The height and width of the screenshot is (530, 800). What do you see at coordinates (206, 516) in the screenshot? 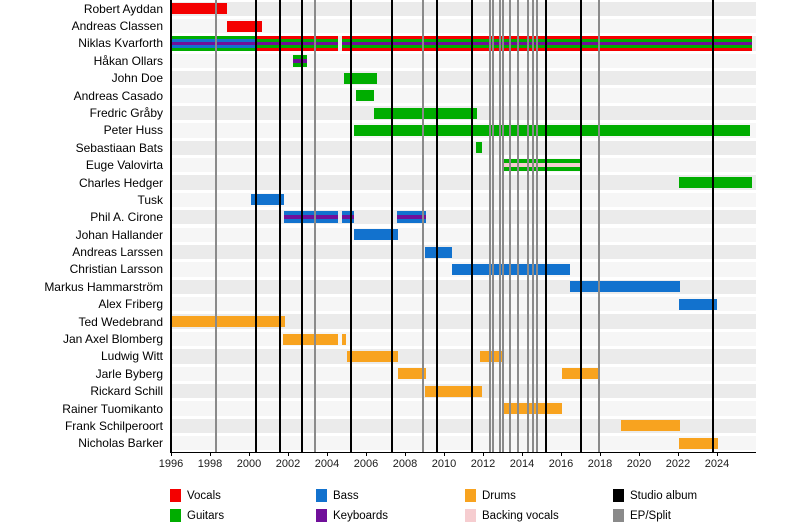
I see `legend-label: Guitars` at bounding box center [206, 516].